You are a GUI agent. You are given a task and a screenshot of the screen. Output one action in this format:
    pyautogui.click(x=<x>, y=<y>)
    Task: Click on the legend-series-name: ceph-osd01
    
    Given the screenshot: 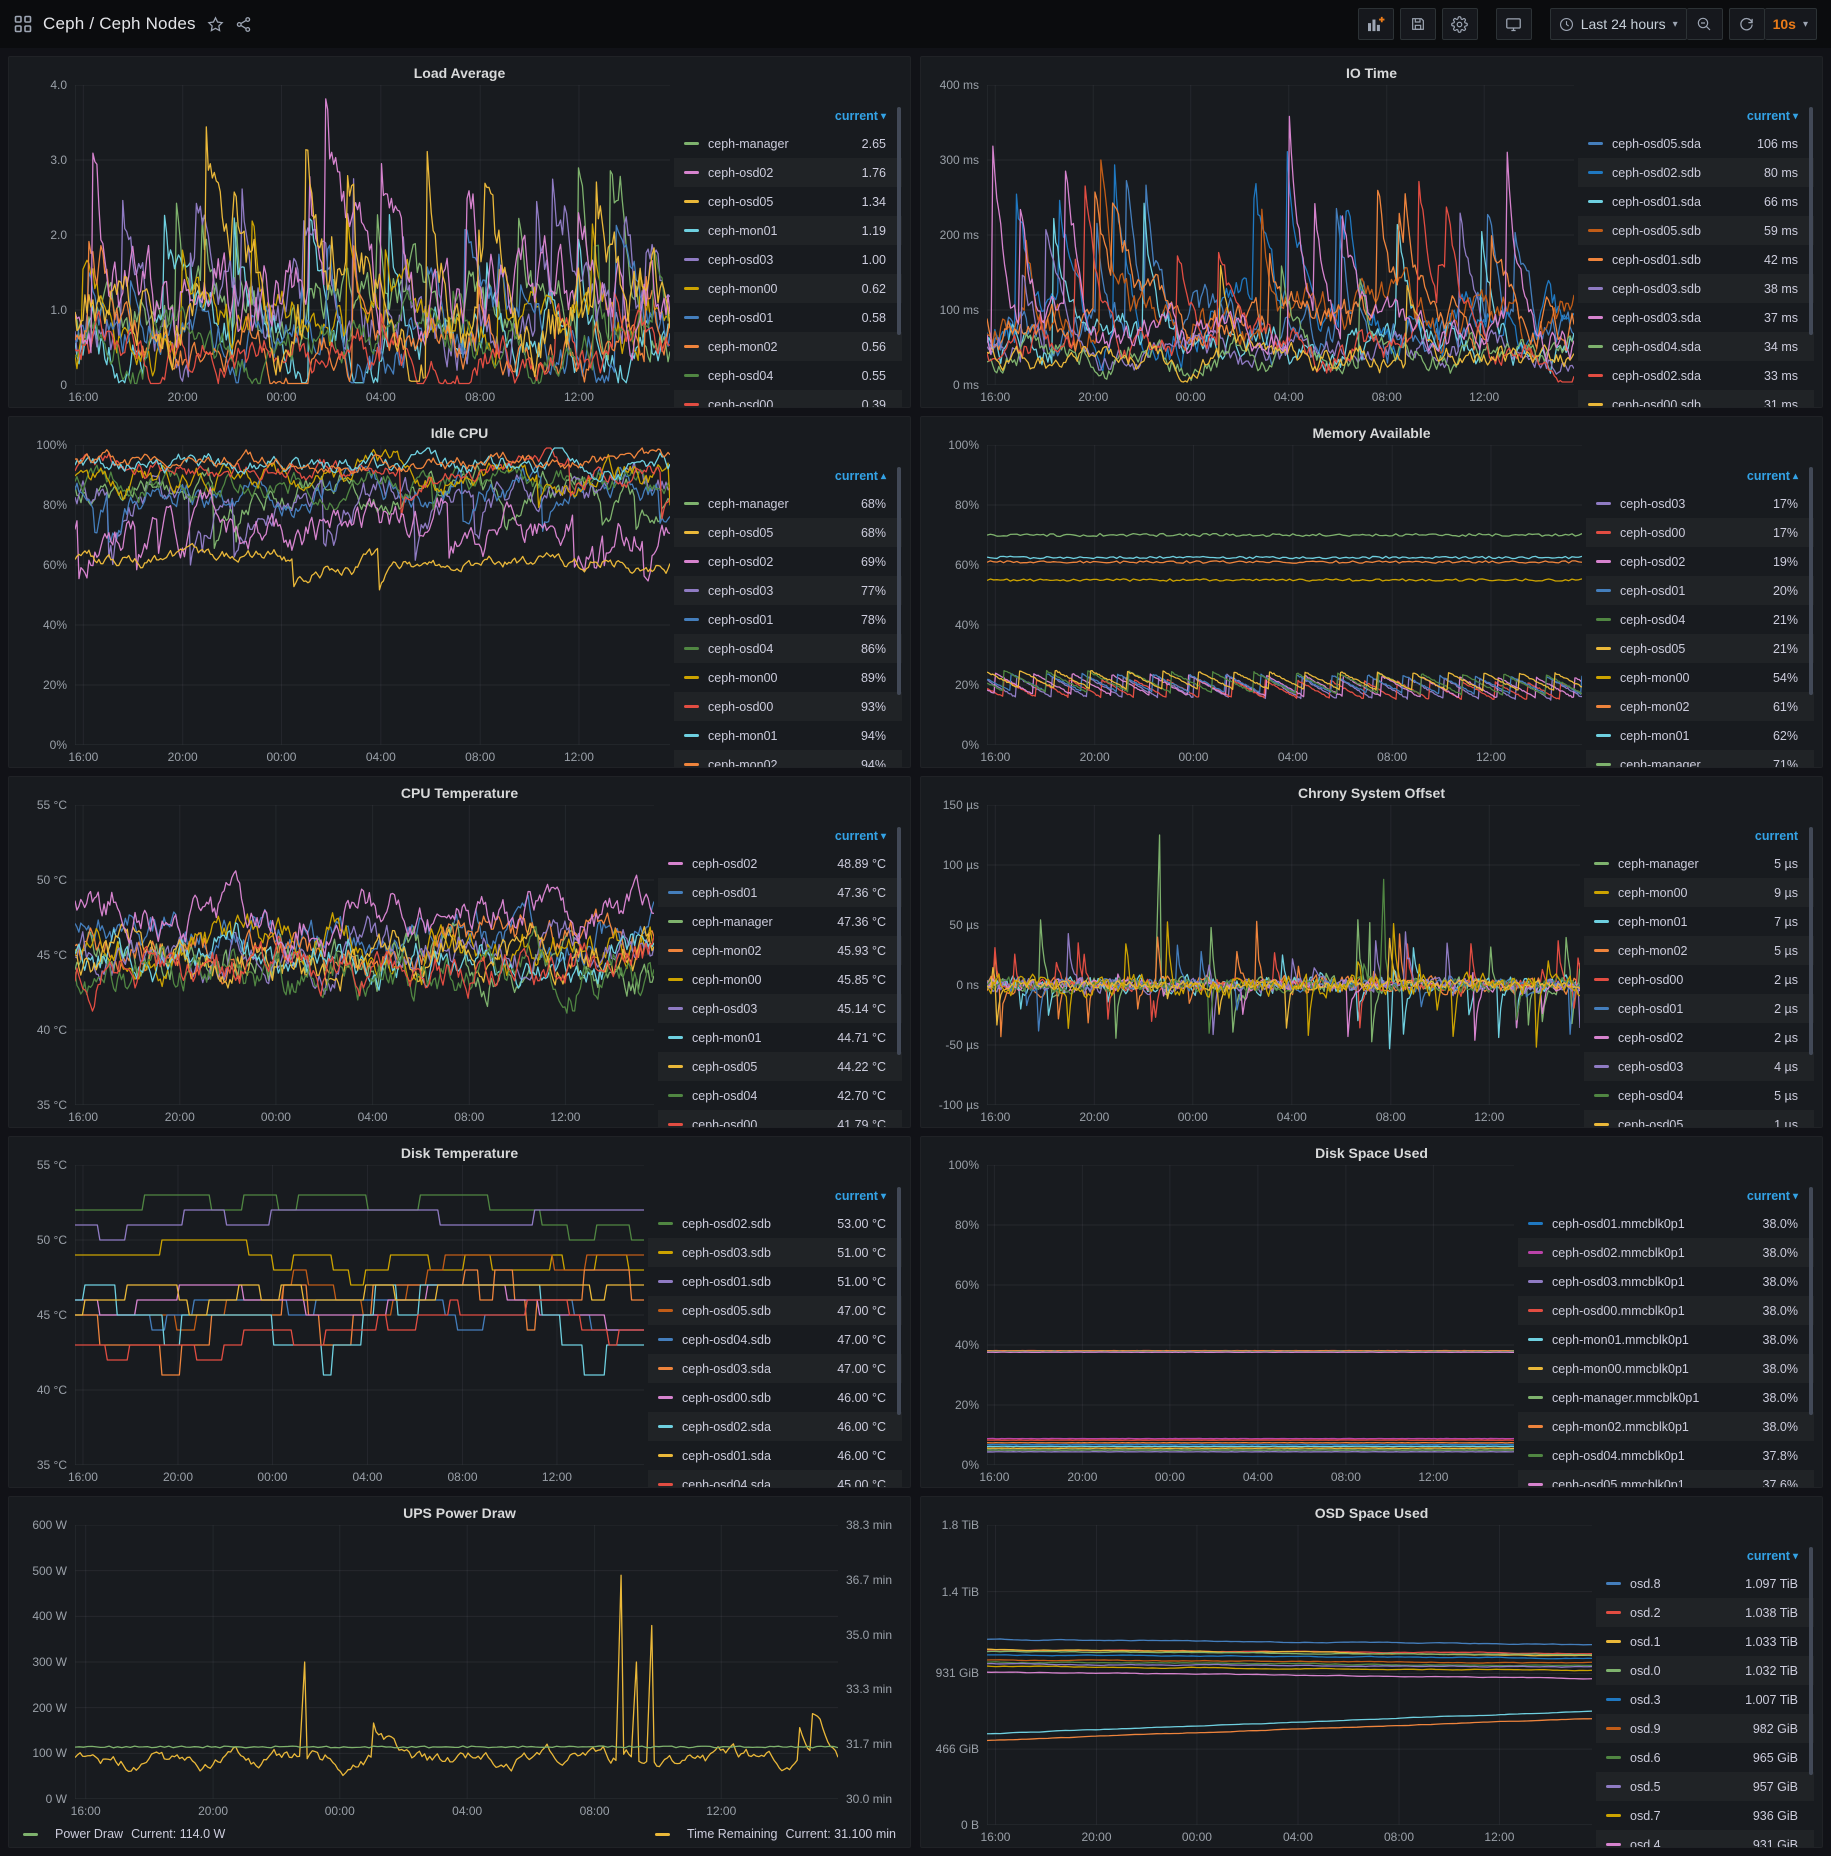 What is the action you would take?
    pyautogui.click(x=1690, y=1009)
    